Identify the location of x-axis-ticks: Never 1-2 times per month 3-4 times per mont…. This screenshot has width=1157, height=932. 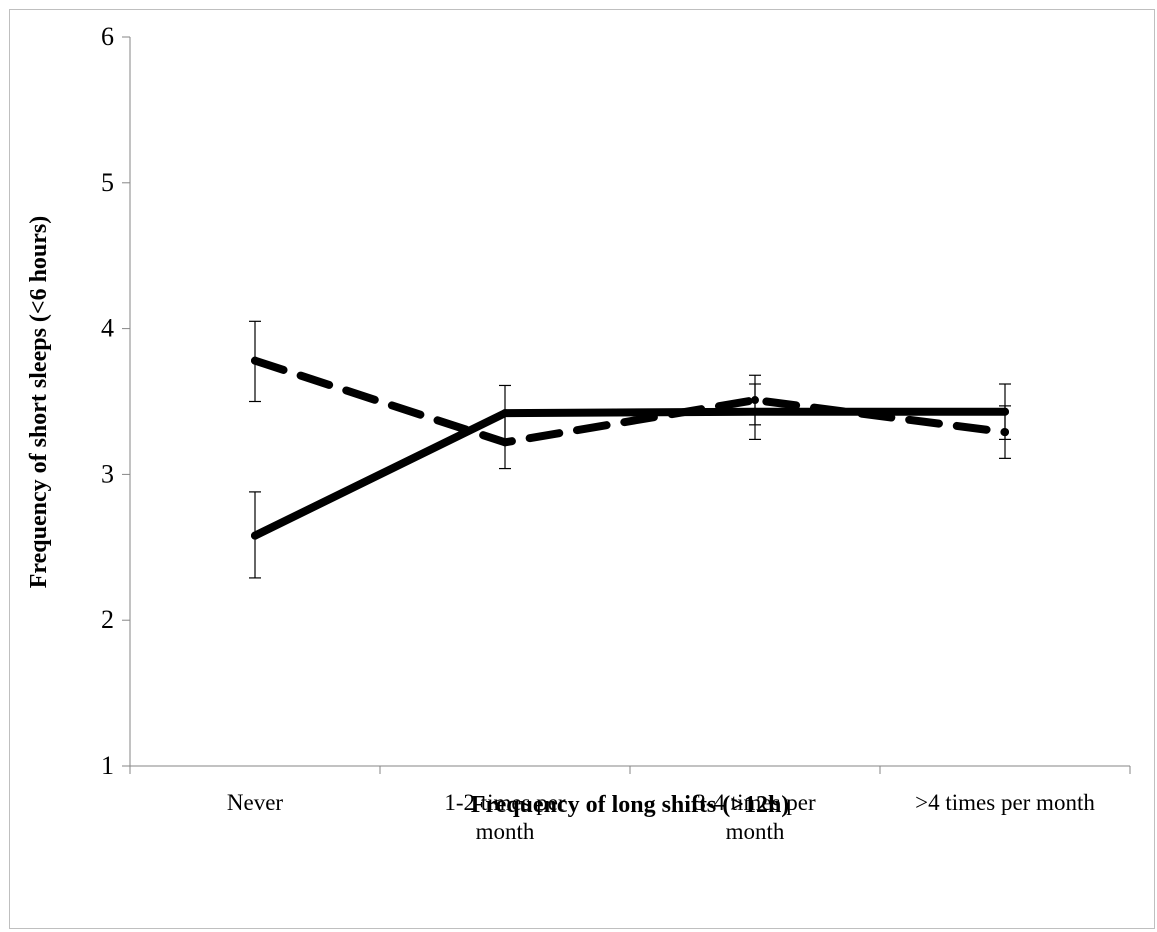
(630, 805).